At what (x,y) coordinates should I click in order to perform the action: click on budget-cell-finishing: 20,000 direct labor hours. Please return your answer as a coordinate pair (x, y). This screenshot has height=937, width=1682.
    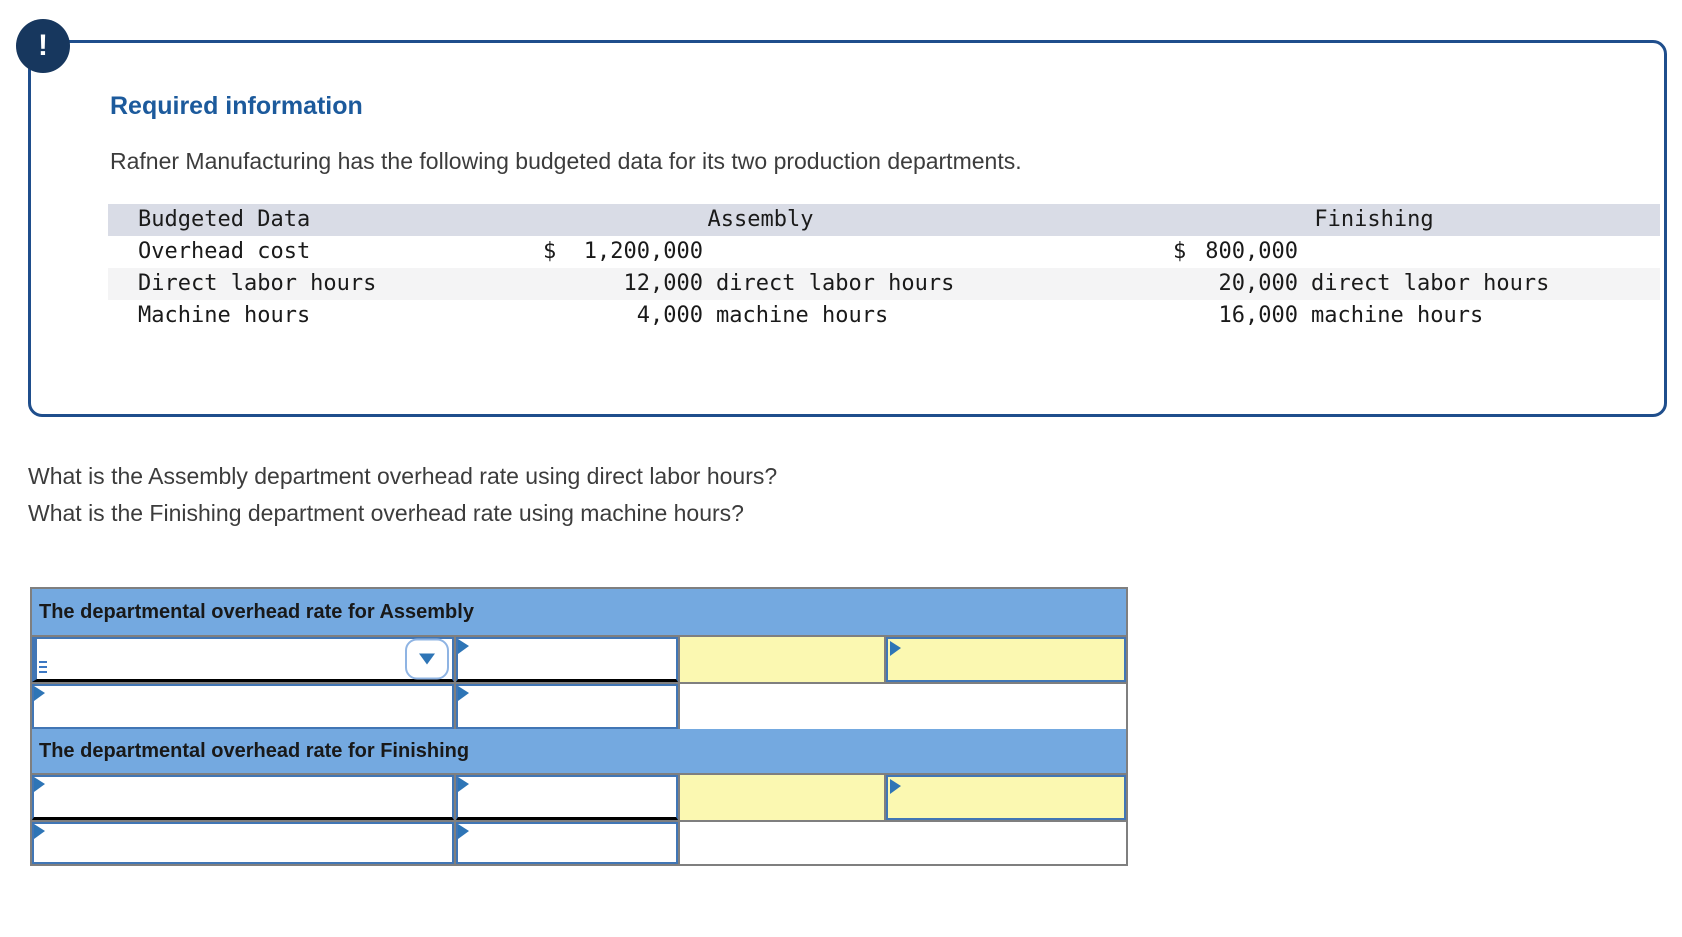
    Looking at the image, I should click on (1374, 284).